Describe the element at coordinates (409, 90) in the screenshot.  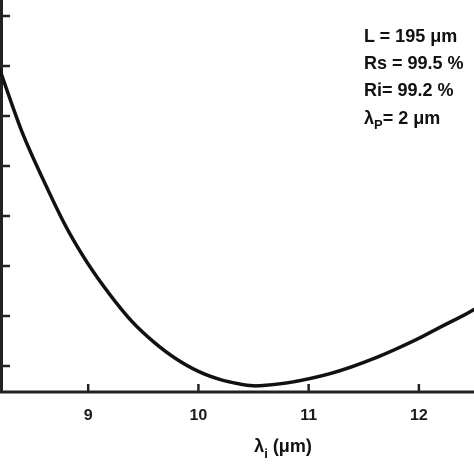
I see `annotation-ri: Ri= 99.2 %` at that location.